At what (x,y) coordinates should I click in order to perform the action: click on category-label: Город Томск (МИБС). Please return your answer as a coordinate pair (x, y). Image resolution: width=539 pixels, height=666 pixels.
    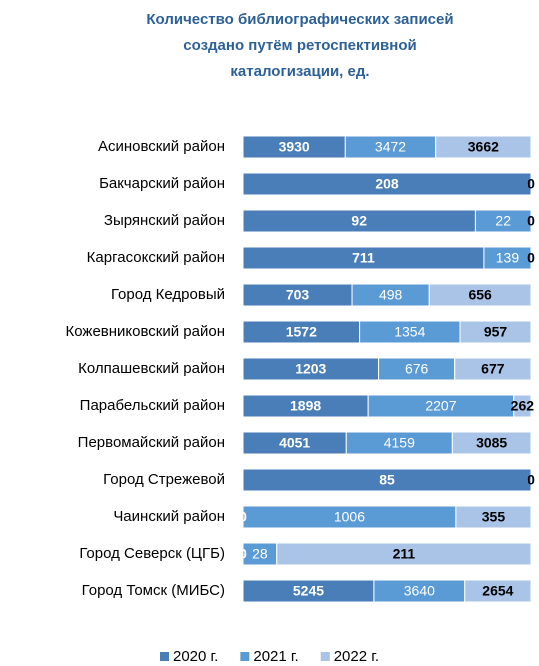
    Looking at the image, I should click on (153, 590).